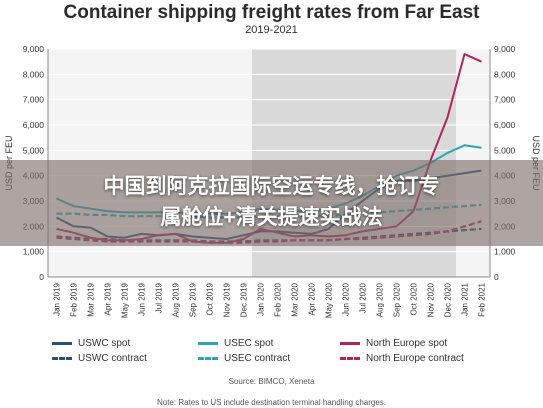  I want to click on headline-line-2: 属舱位+清关提速实战法, so click(271, 217).